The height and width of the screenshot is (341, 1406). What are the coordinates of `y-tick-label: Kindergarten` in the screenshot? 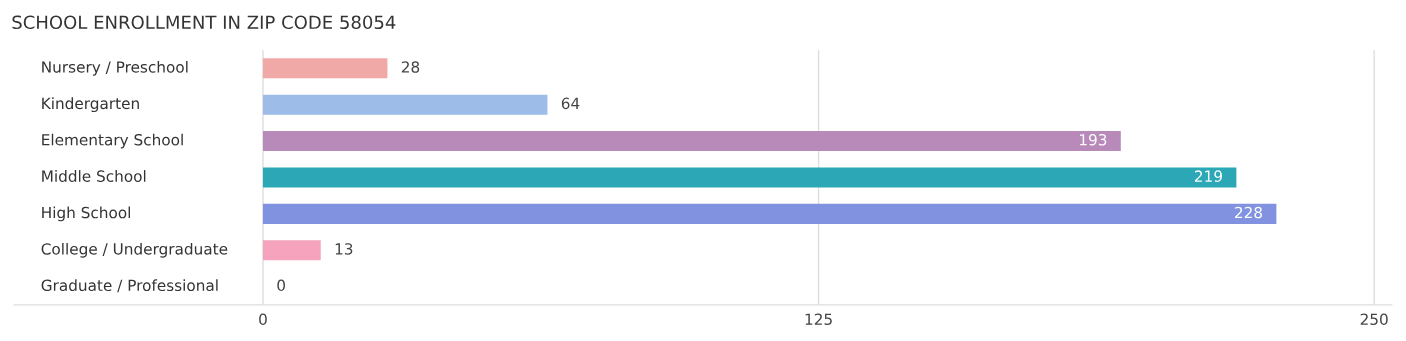 It's located at (90, 105).